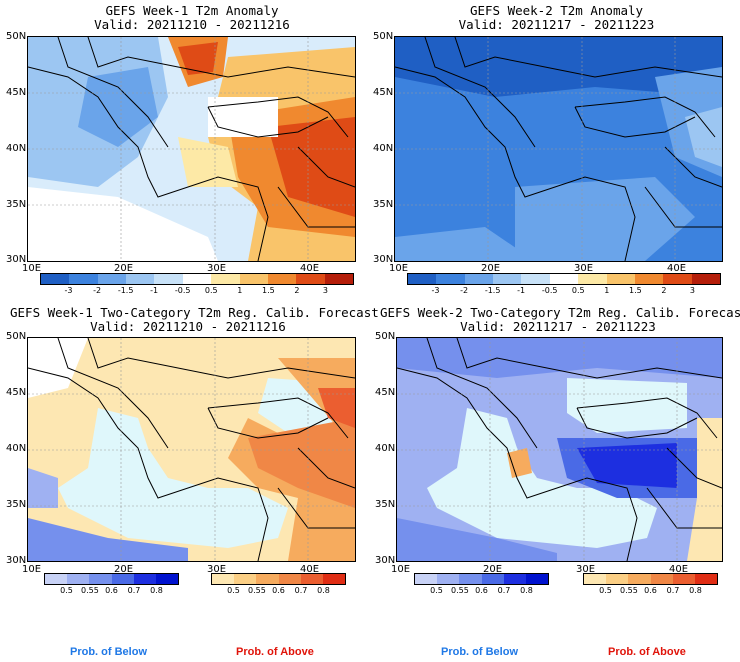 This screenshot has height=662, width=740. I want to click on panel-3-below-colorbar, so click(111, 579).